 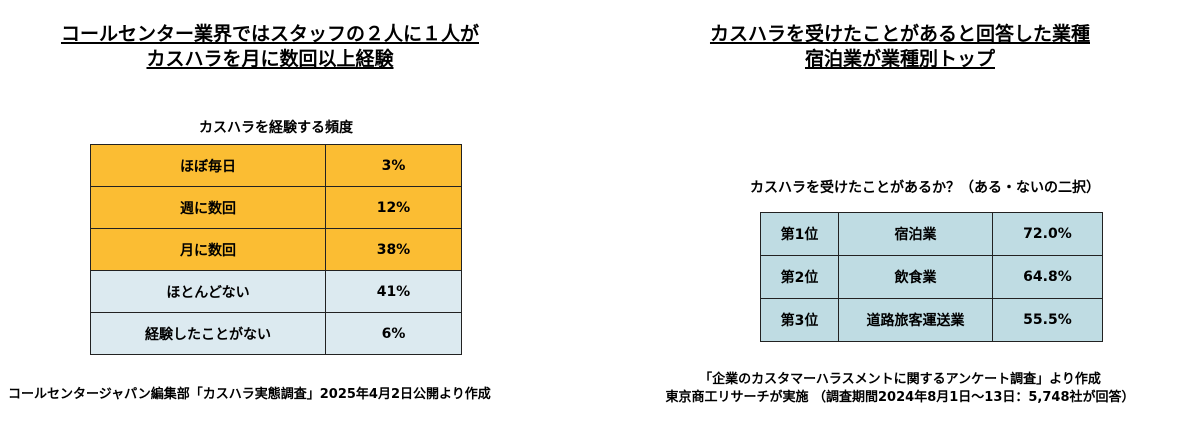 What do you see at coordinates (208, 165) in the screenshot?
I see `frequency-label: ほぼ毎日` at bounding box center [208, 165].